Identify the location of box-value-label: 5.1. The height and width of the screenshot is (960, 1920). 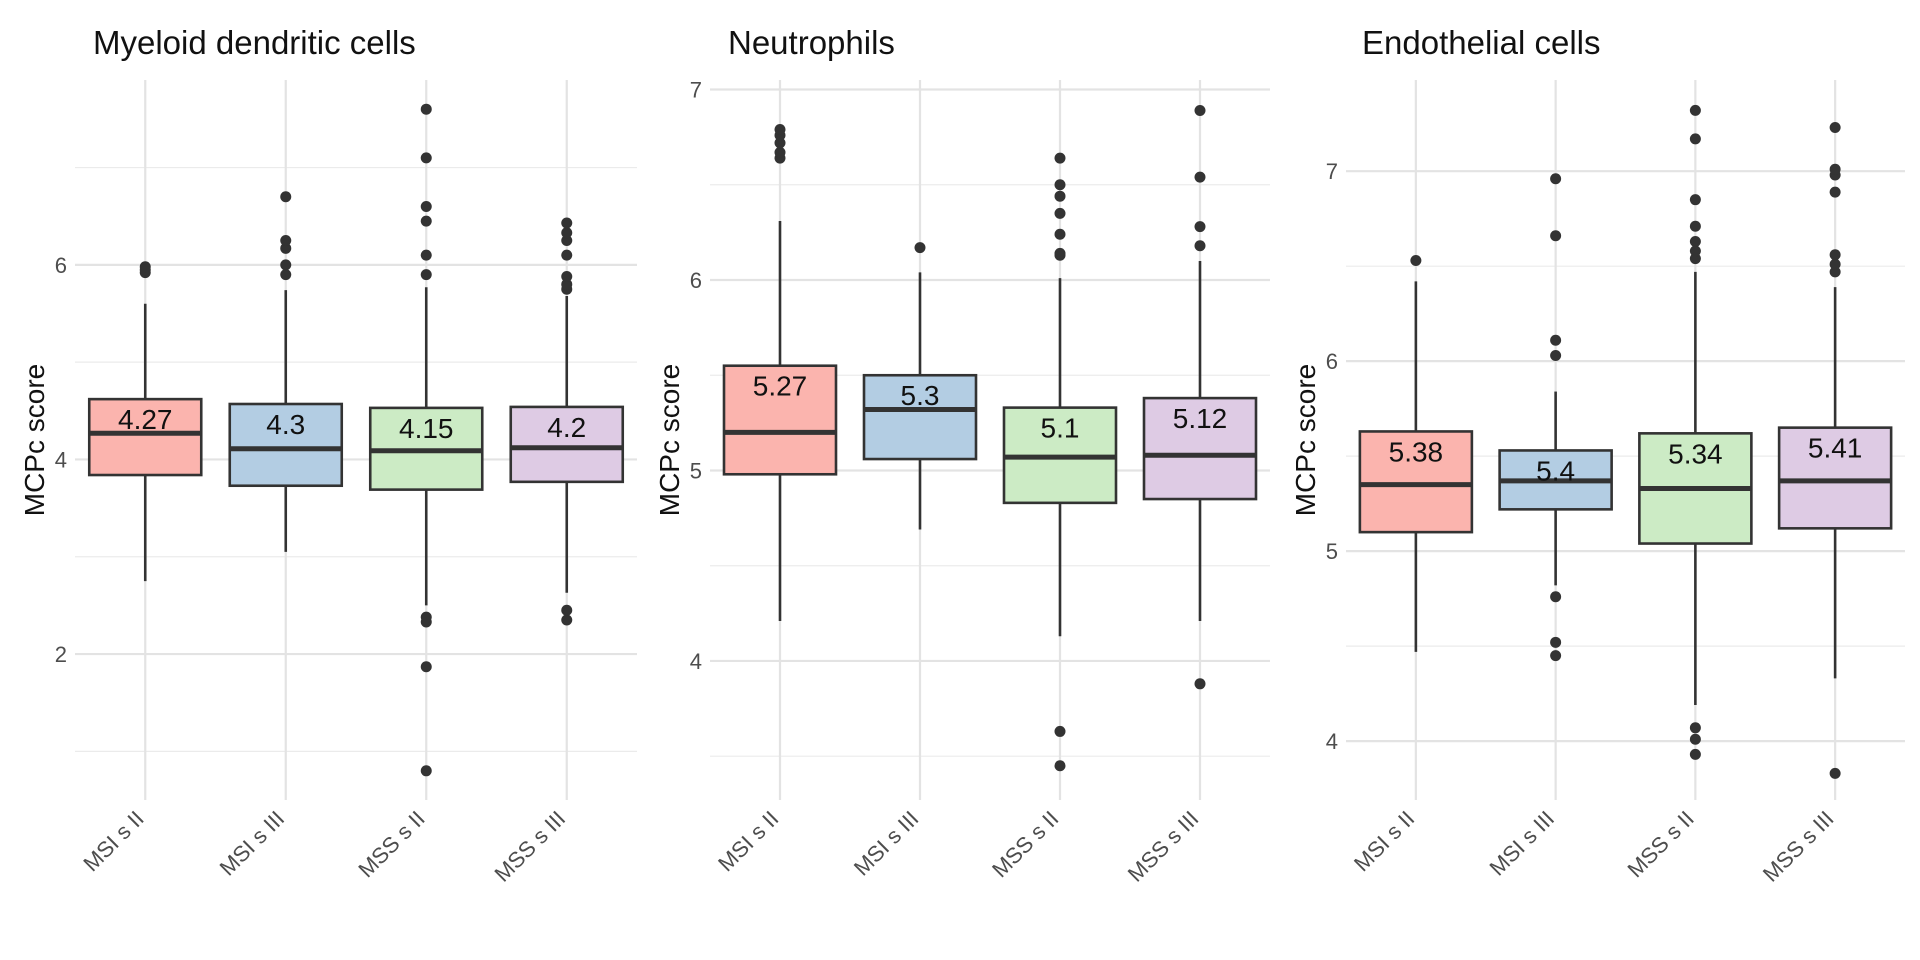
(1060, 428).